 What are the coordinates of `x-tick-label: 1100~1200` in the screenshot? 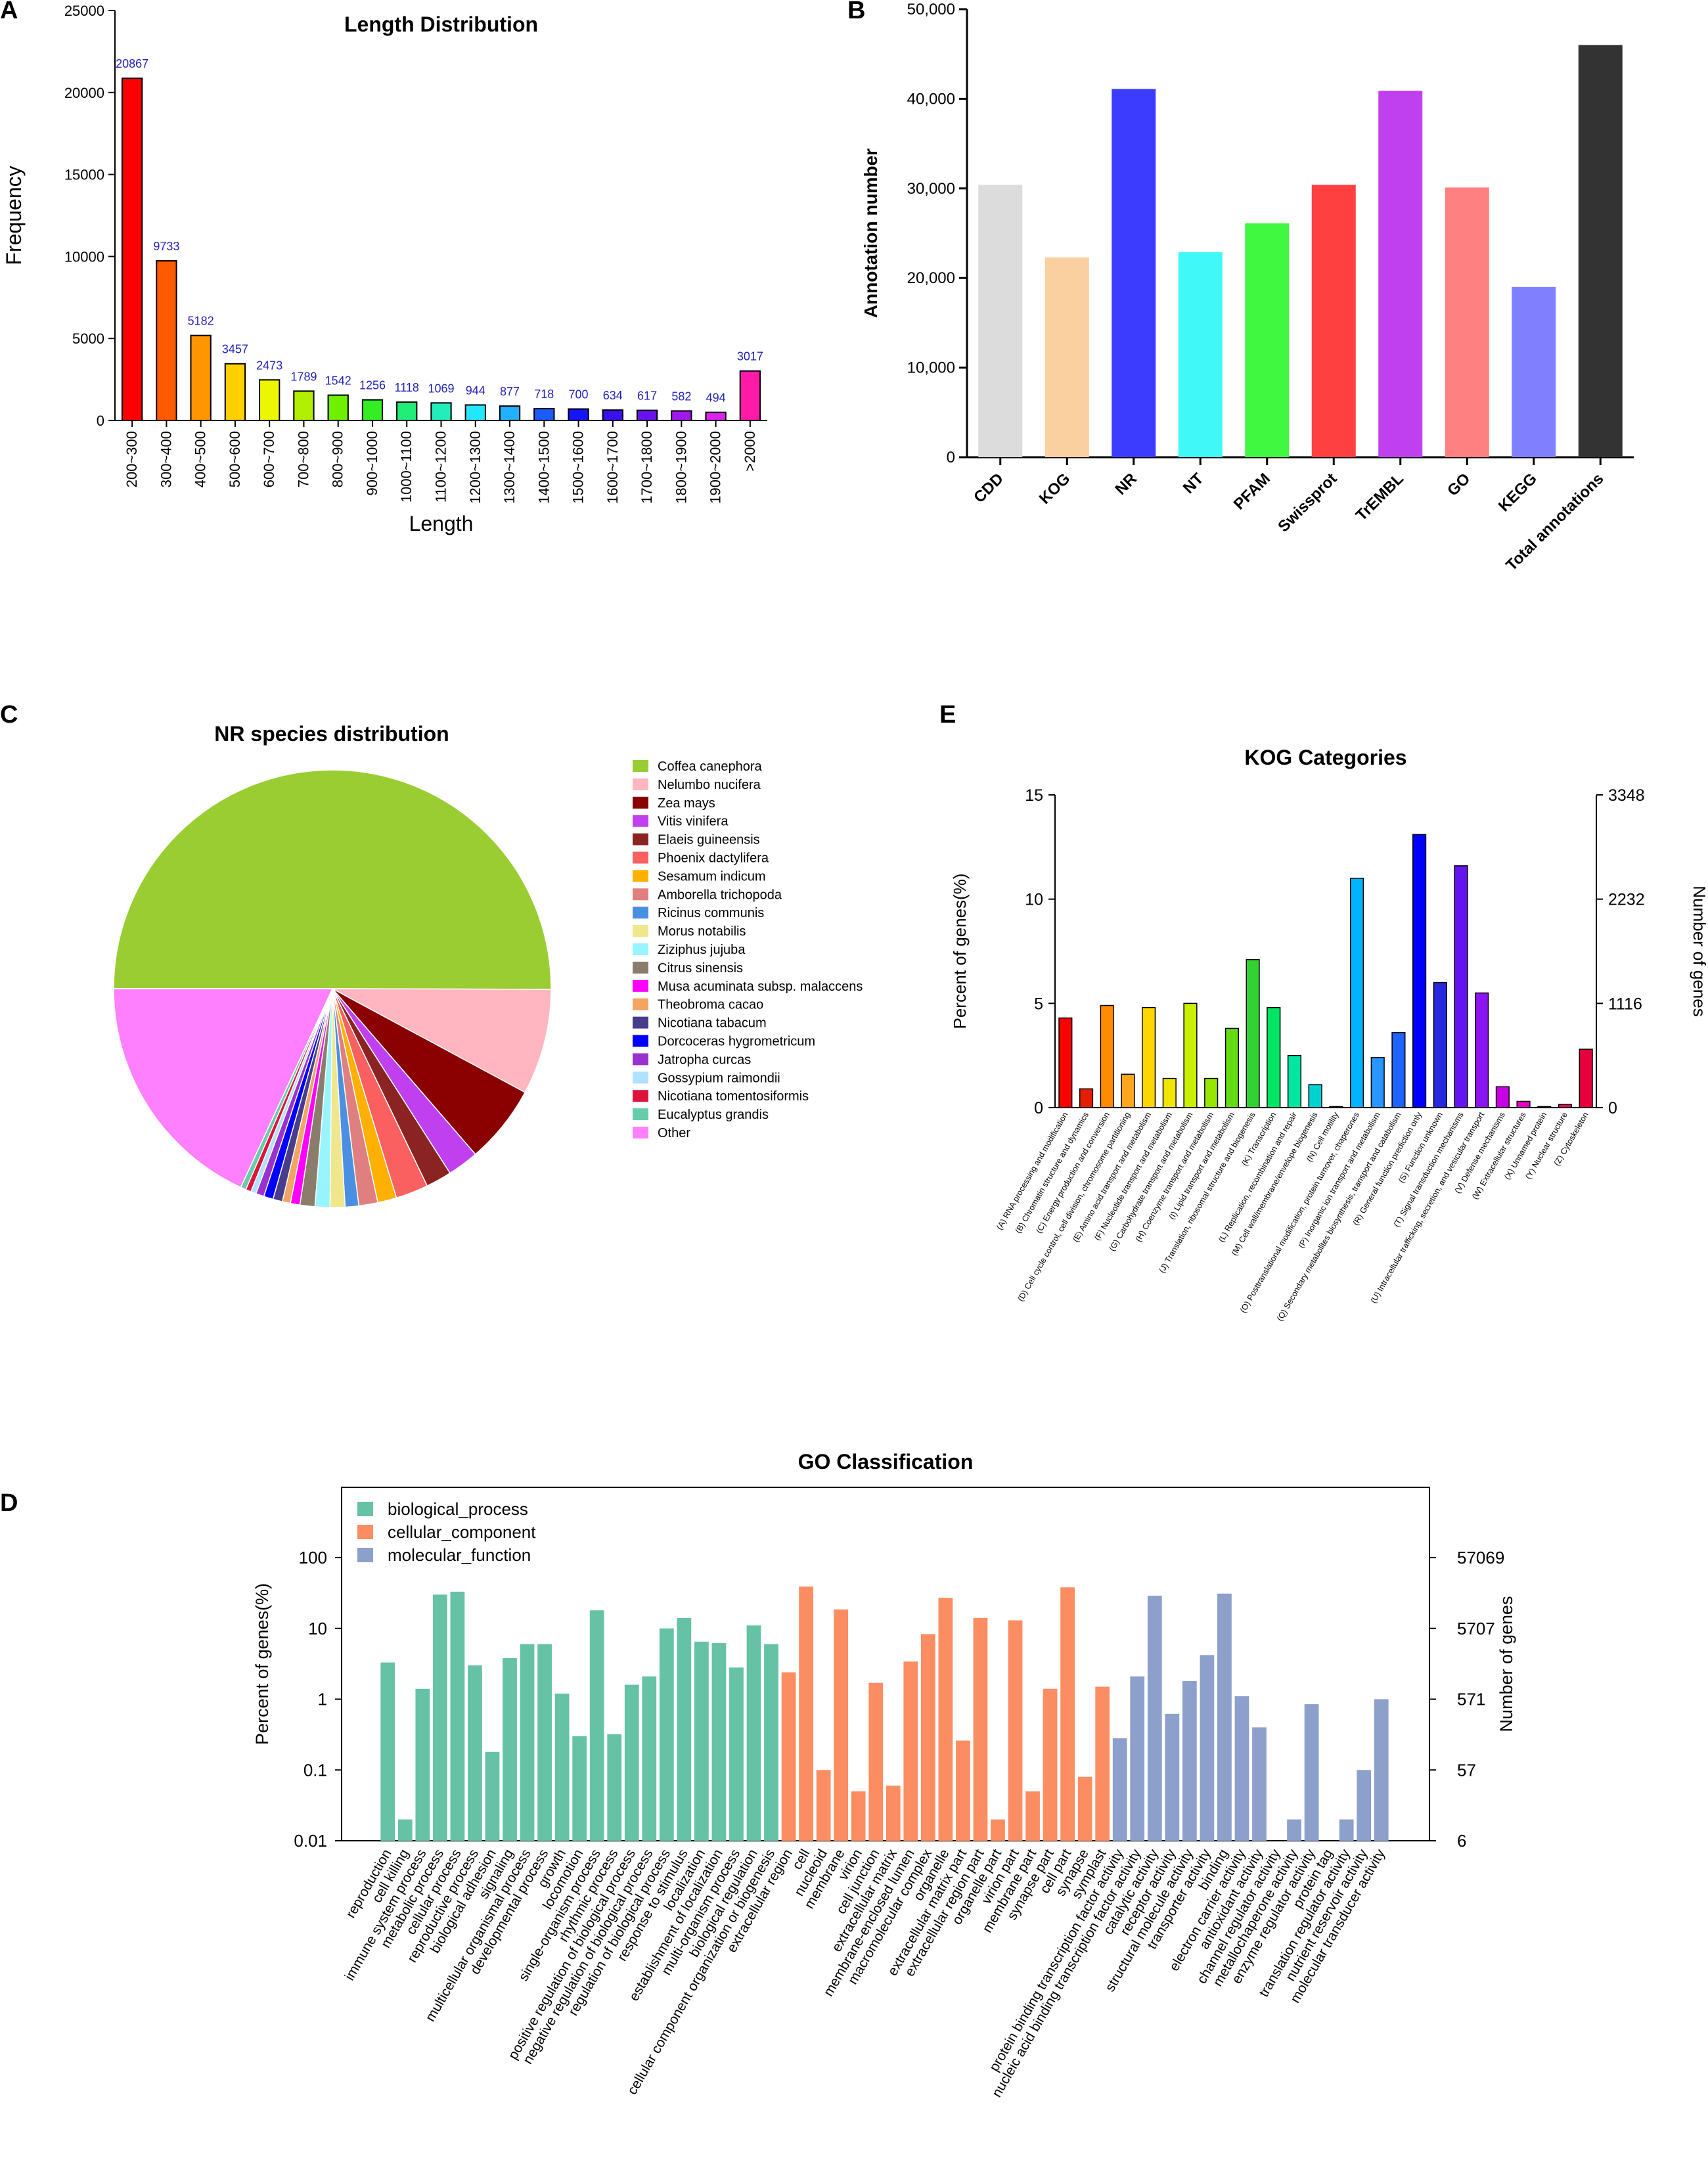 It's located at (441, 467).